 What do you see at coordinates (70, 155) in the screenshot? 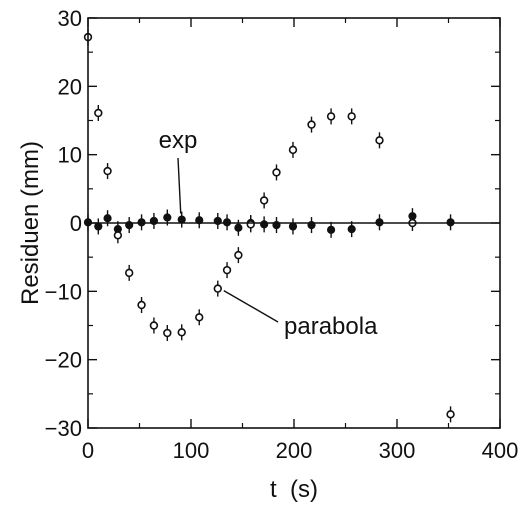
I see `y-tick-label: 10` at bounding box center [70, 155].